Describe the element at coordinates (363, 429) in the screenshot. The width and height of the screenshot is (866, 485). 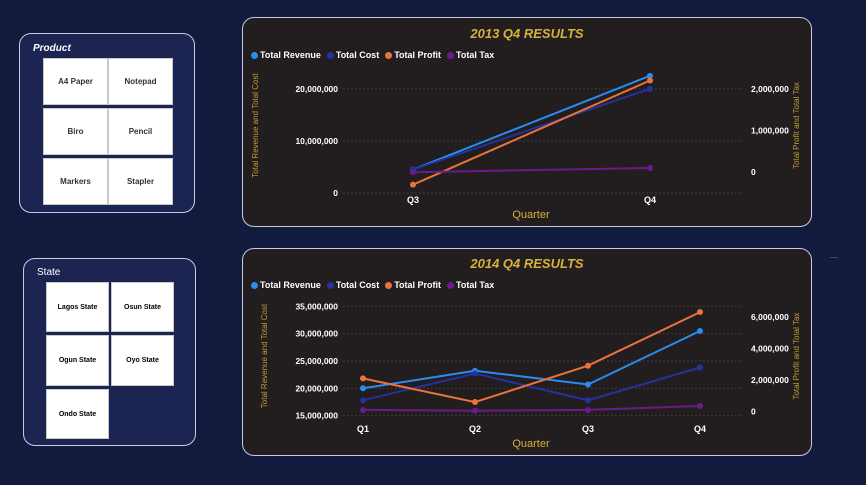
I see `x-tick-label: Q1` at that location.